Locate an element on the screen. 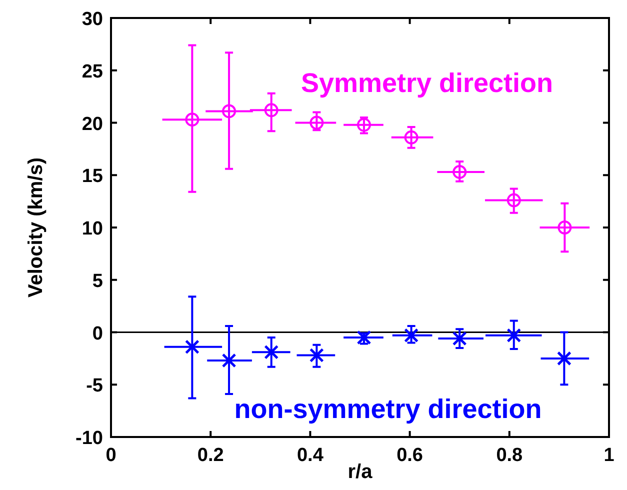 This screenshot has width=627, height=490. y-tick-label: -5 is located at coordinates (95, 386).